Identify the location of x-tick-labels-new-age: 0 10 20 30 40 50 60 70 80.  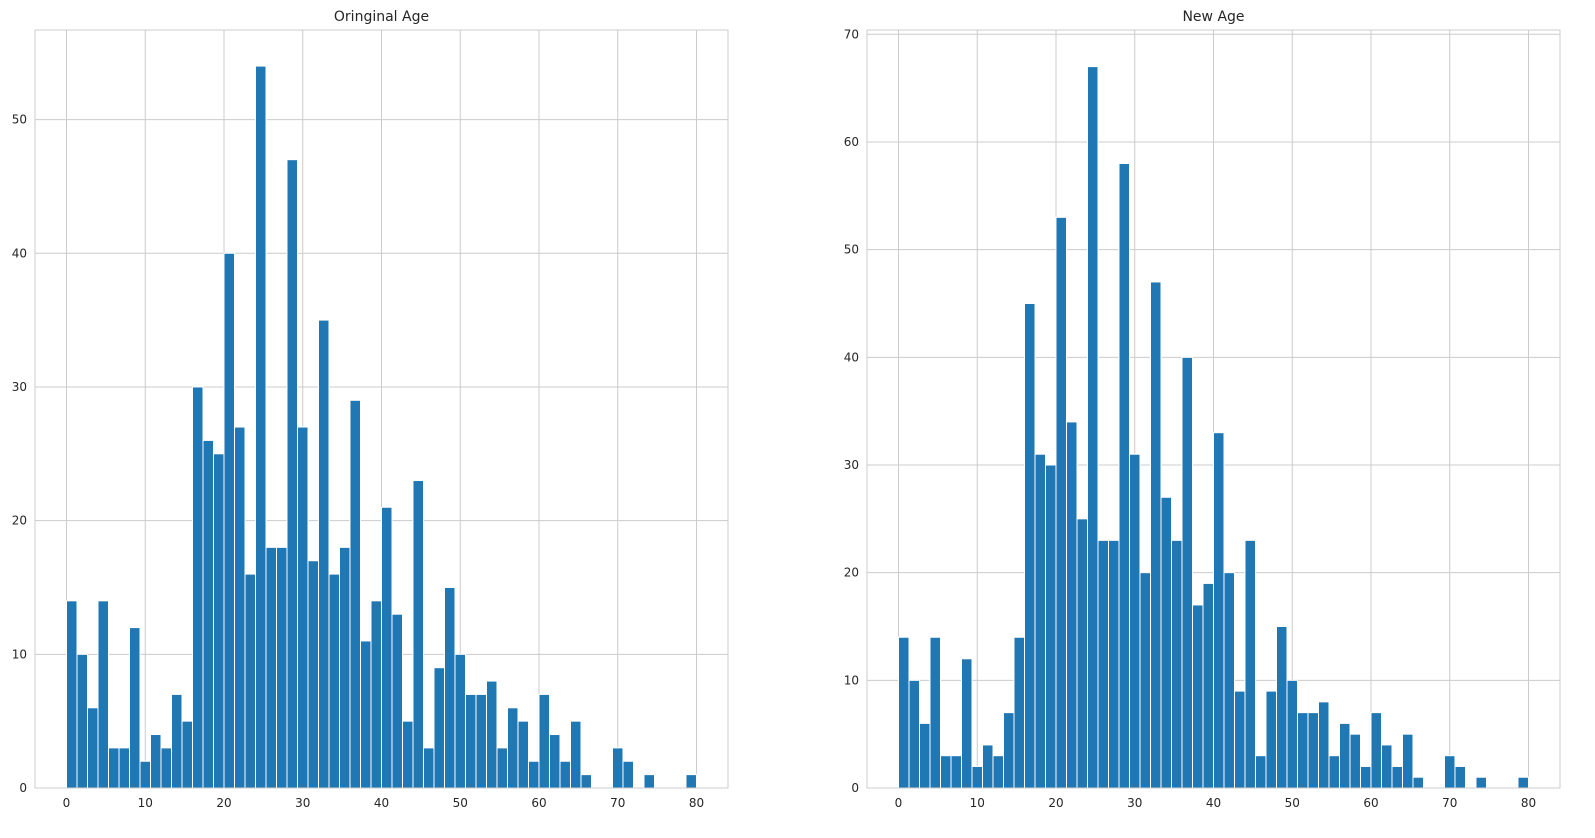
(1215, 803).